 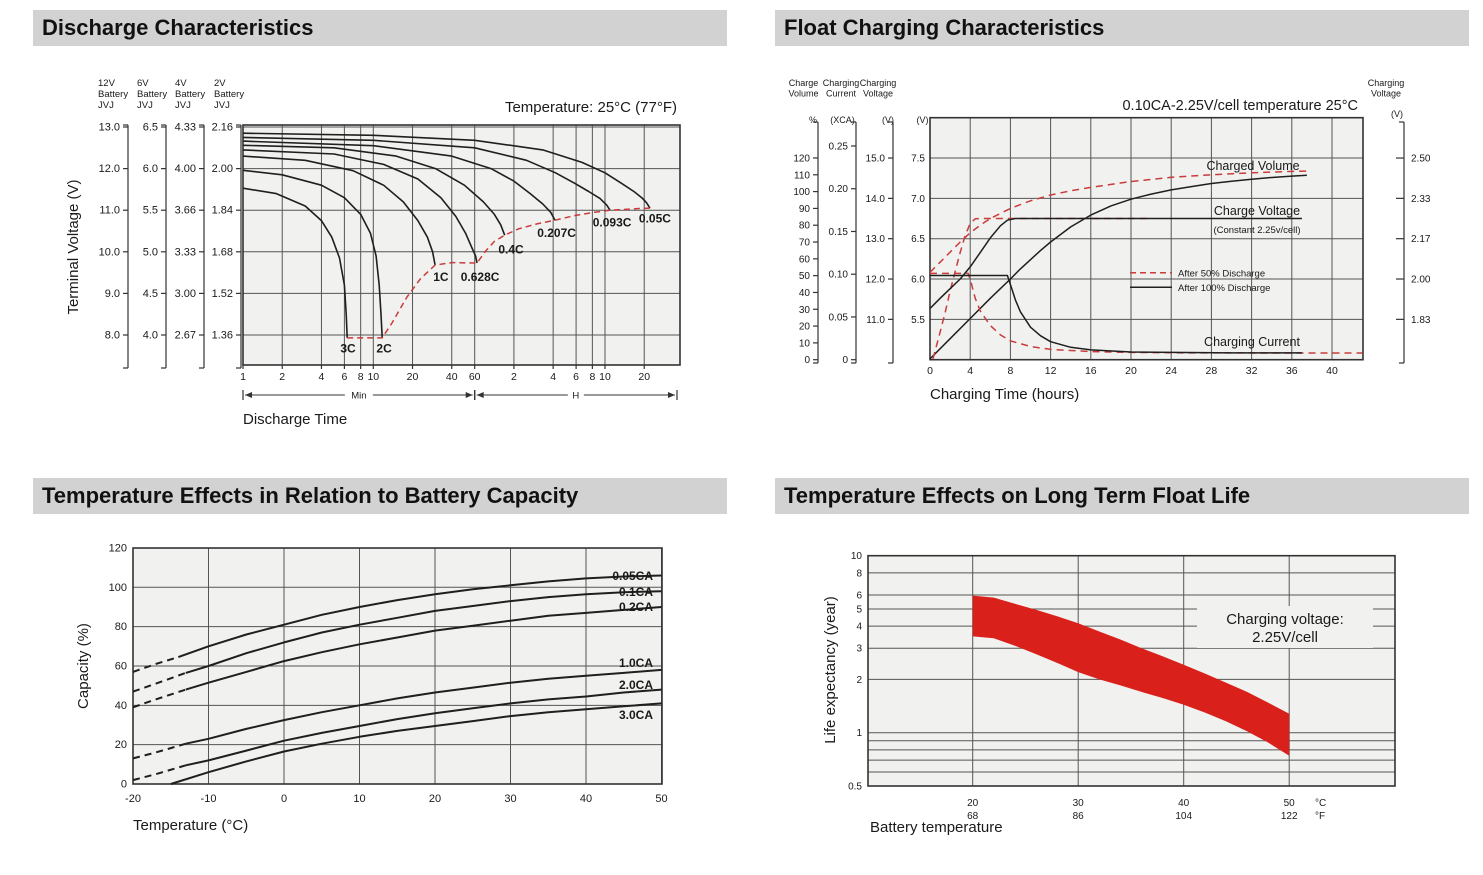 What do you see at coordinates (150, 169) in the screenshot?
I see `y-tick-label: 6.0` at bounding box center [150, 169].